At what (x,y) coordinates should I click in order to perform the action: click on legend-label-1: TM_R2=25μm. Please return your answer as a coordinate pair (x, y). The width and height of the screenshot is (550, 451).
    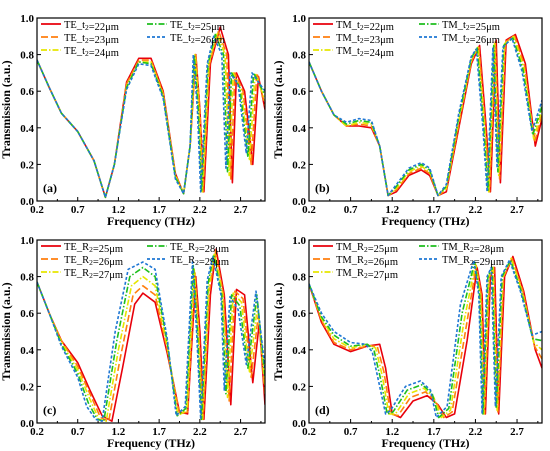
    Looking at the image, I should click on (367, 248).